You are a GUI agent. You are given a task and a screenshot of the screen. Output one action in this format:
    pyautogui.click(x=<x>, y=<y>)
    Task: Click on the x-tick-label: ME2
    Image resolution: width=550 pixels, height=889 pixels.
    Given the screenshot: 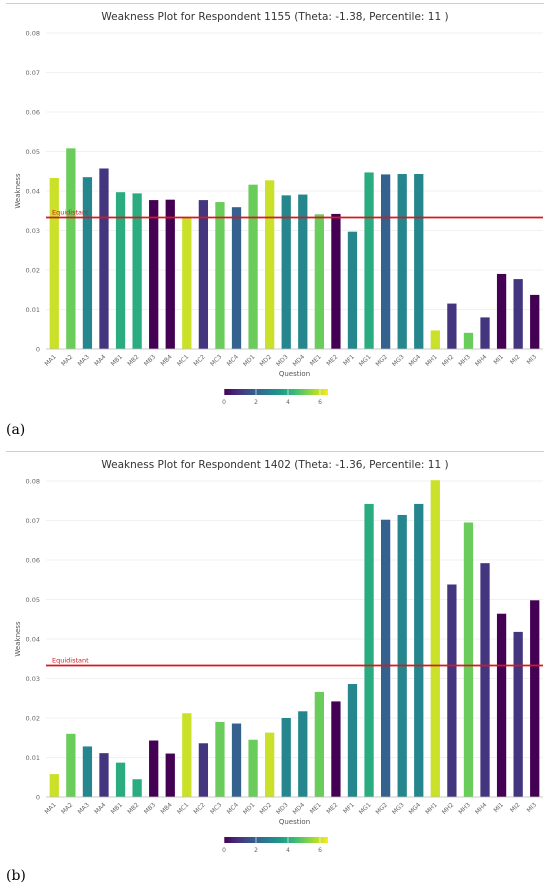 What is the action you would take?
    pyautogui.click(x=332, y=360)
    